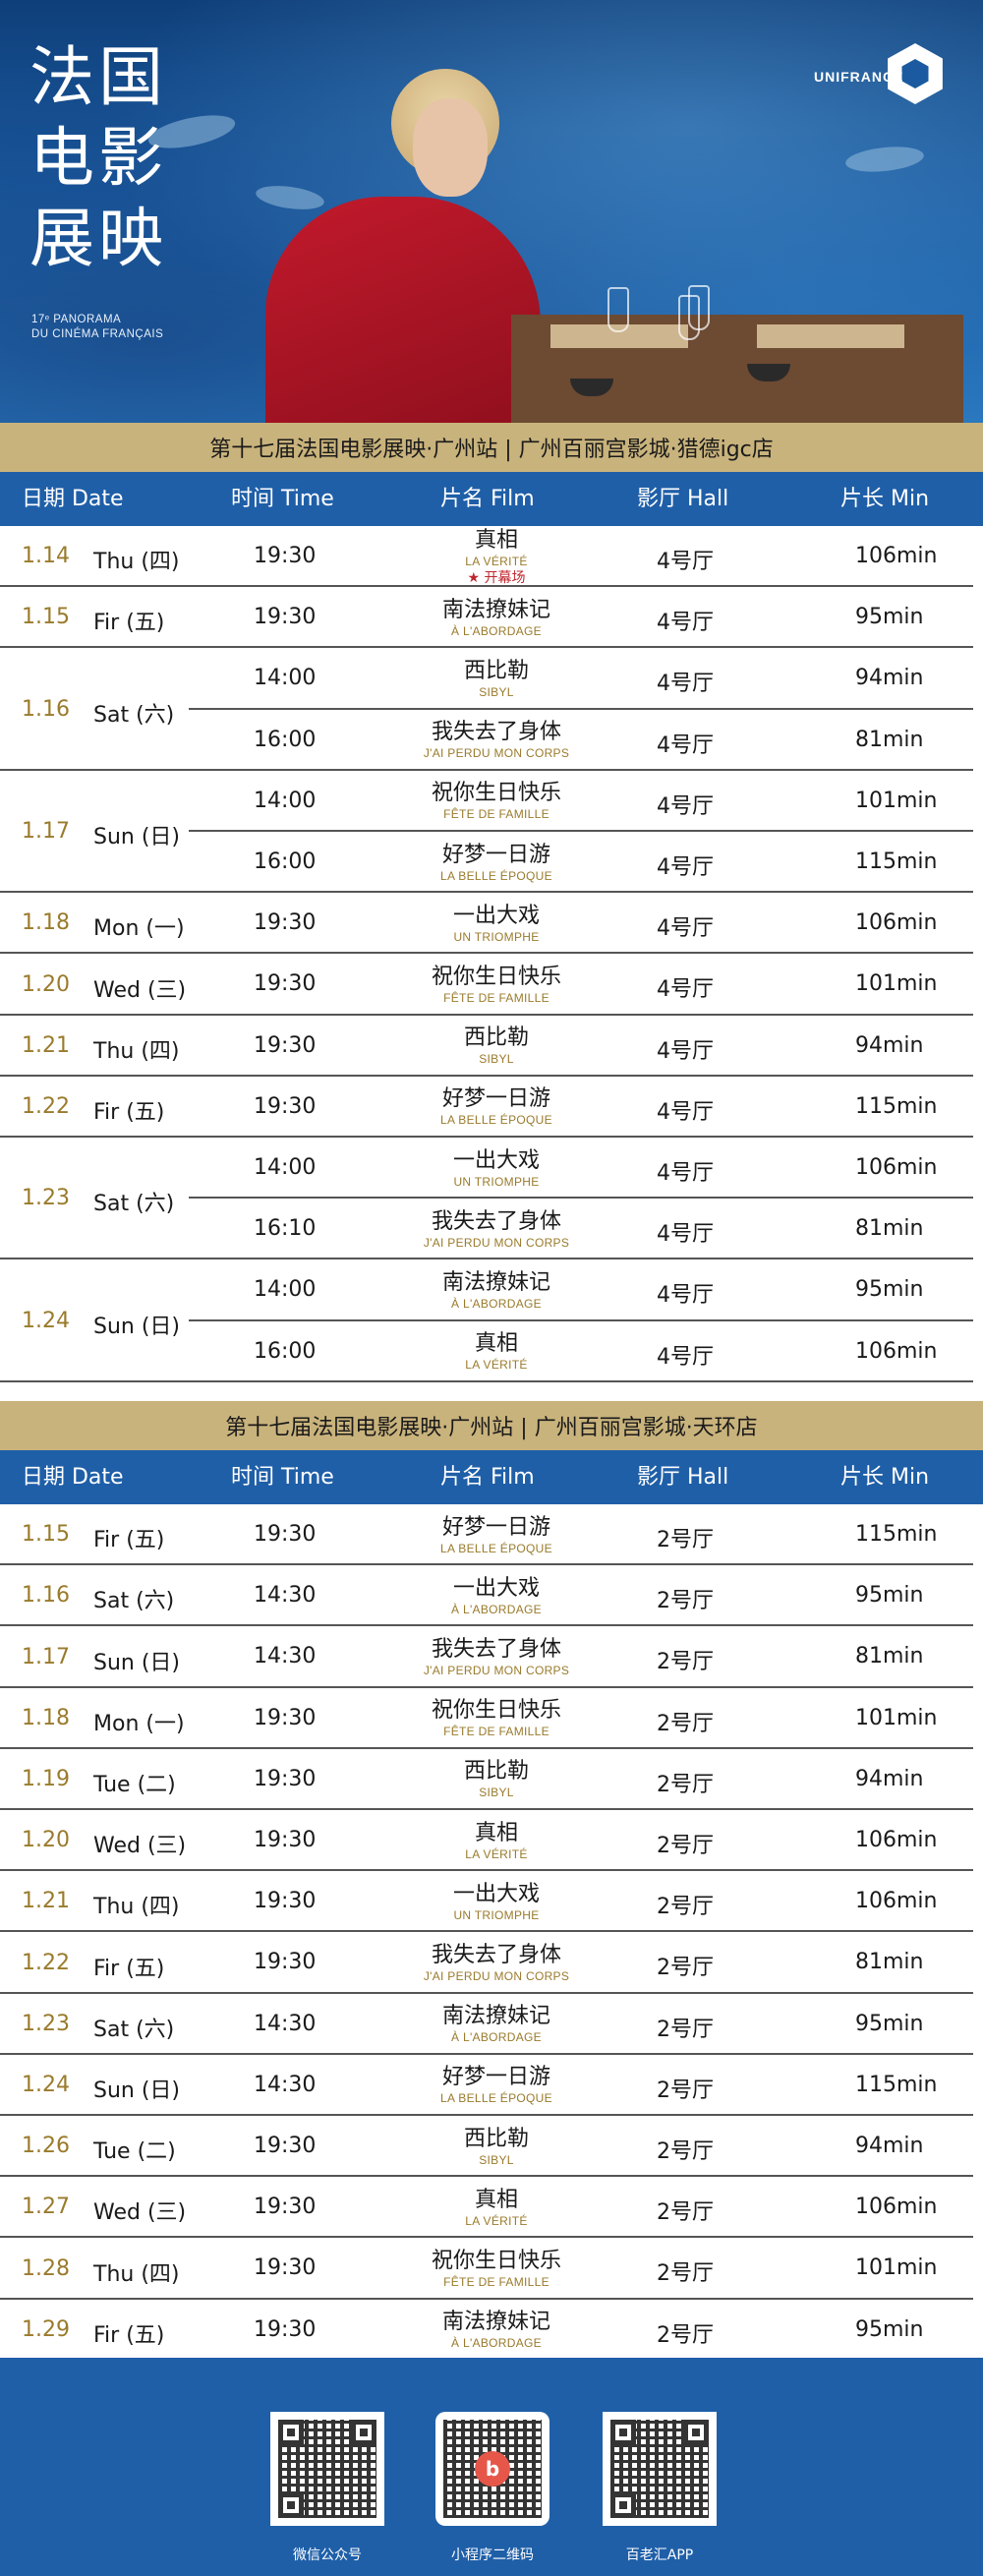  What do you see at coordinates (897, 984) in the screenshot?
I see `runtime: 101min` at bounding box center [897, 984].